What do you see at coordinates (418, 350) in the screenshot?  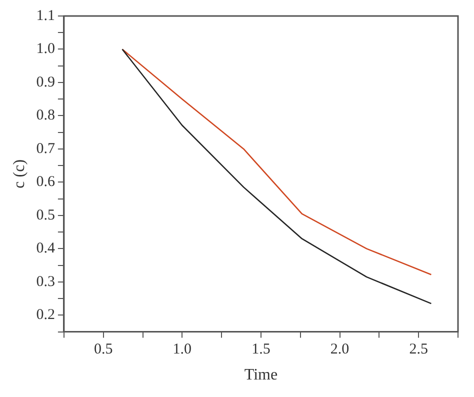 I see `x-tick-label: 2.5` at bounding box center [418, 350].